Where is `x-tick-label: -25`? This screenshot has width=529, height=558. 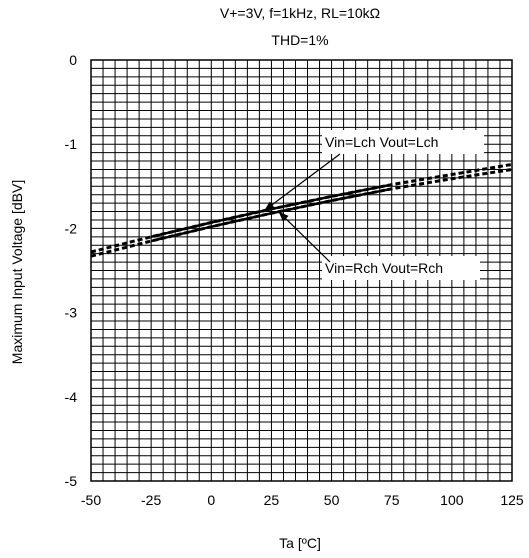 x-tick-label: -25 is located at coordinates (151, 500).